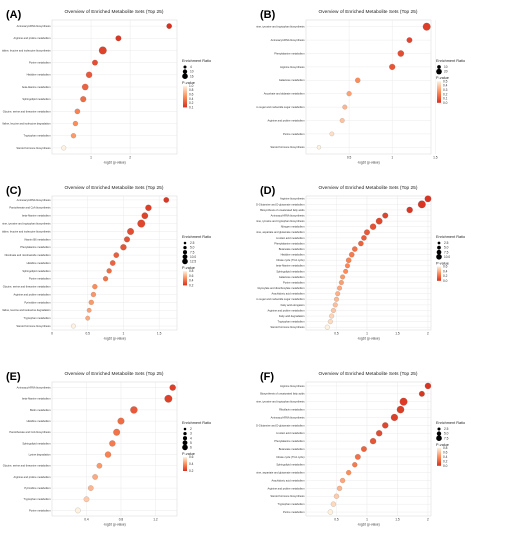 This screenshot has height=550, width=509. I want to click on x-tick-label: 1, so click(392, 158).